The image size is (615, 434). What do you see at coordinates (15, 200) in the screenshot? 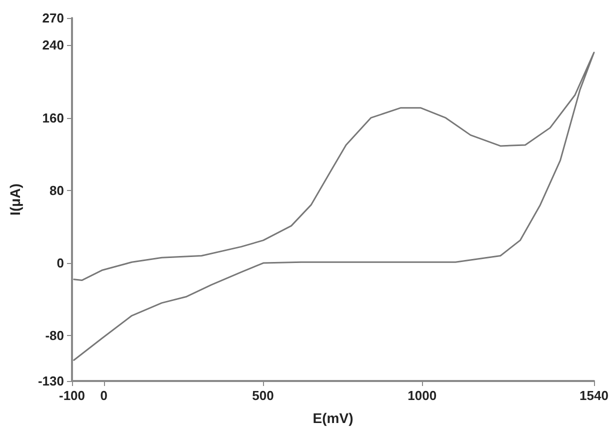
I see `y-axis-title: I(μA)` at bounding box center [15, 200].